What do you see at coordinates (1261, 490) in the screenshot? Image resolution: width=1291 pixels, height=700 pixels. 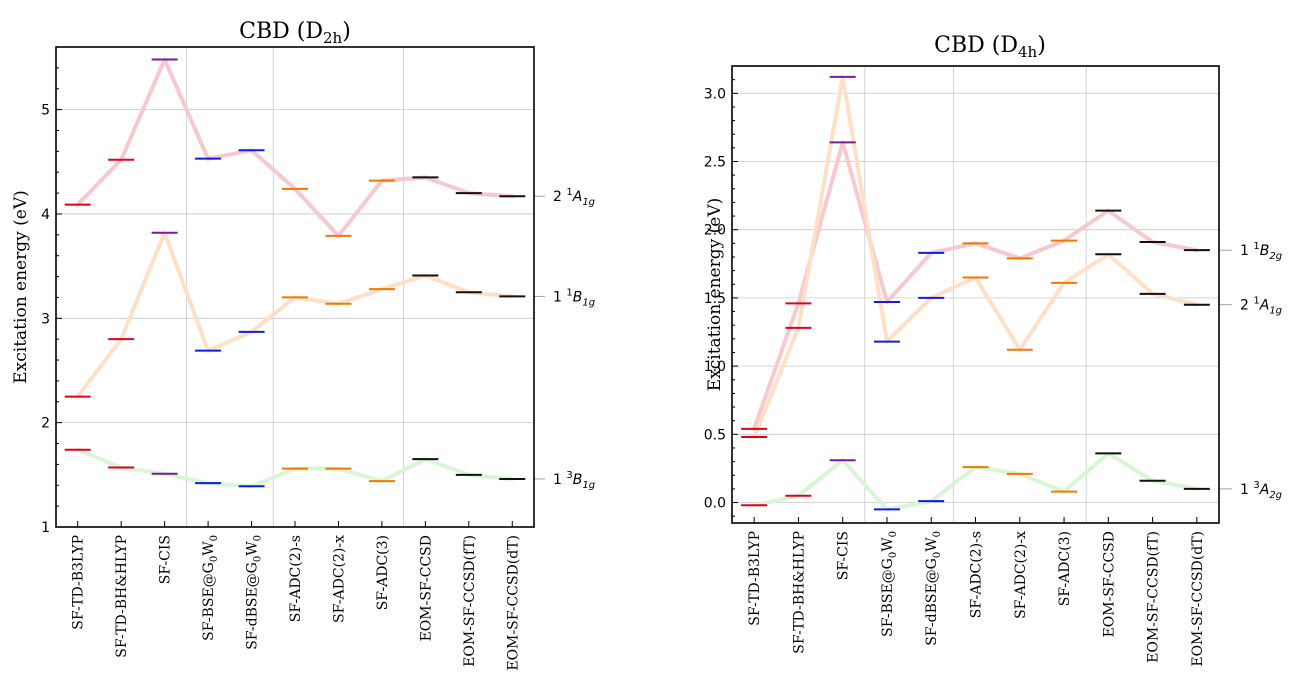 I see `series-label: 1 3A2g` at bounding box center [1261, 490].